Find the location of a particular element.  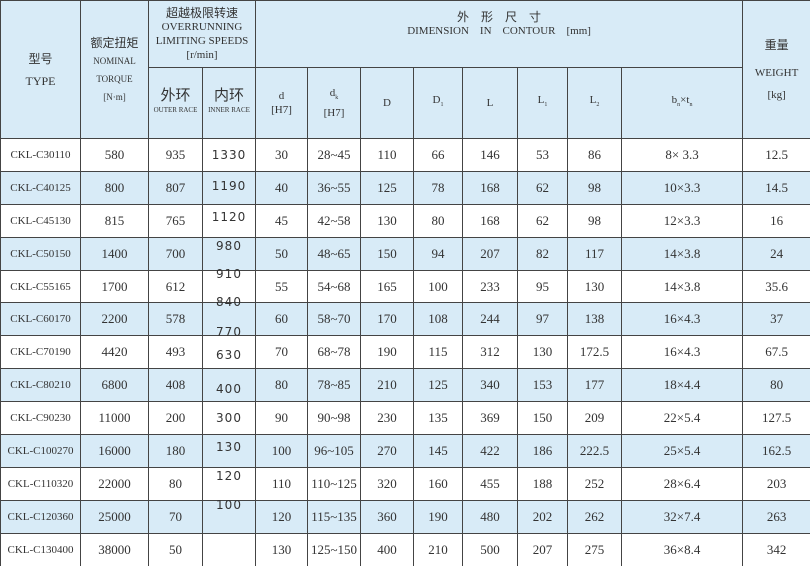

table-cell: 1330 is located at coordinates (229, 155).